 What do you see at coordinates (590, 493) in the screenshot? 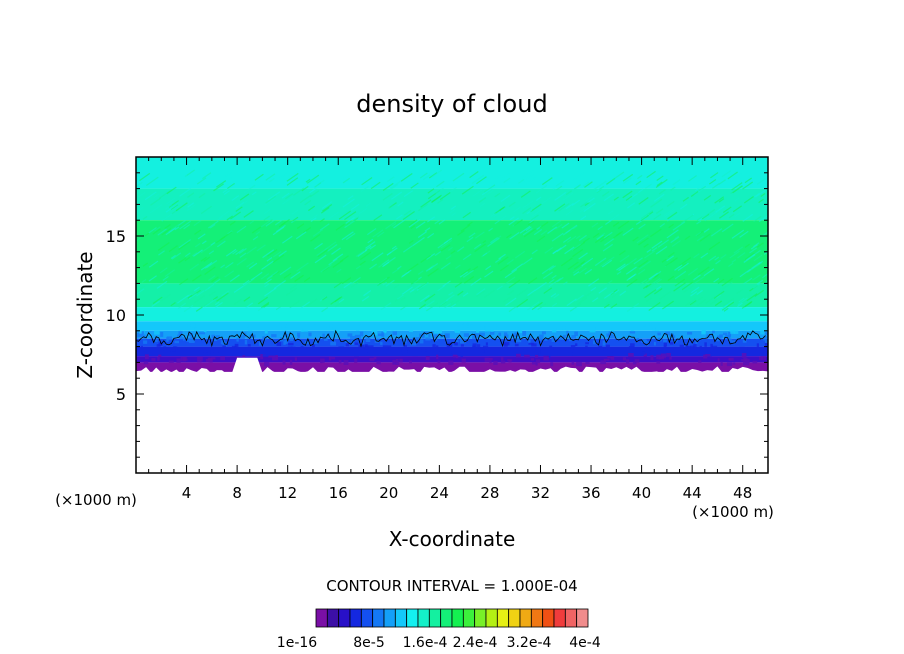
I see `x-tick-label: 36` at bounding box center [590, 493].